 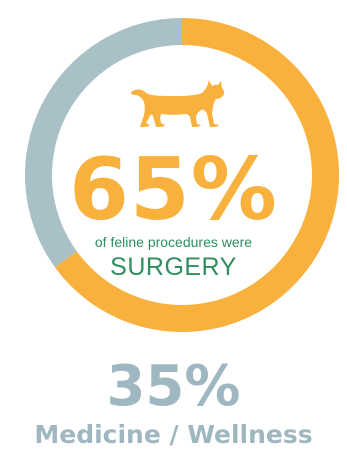 What do you see at coordinates (173, 267) in the screenshot?
I see `center-category: SURGERY` at bounding box center [173, 267].